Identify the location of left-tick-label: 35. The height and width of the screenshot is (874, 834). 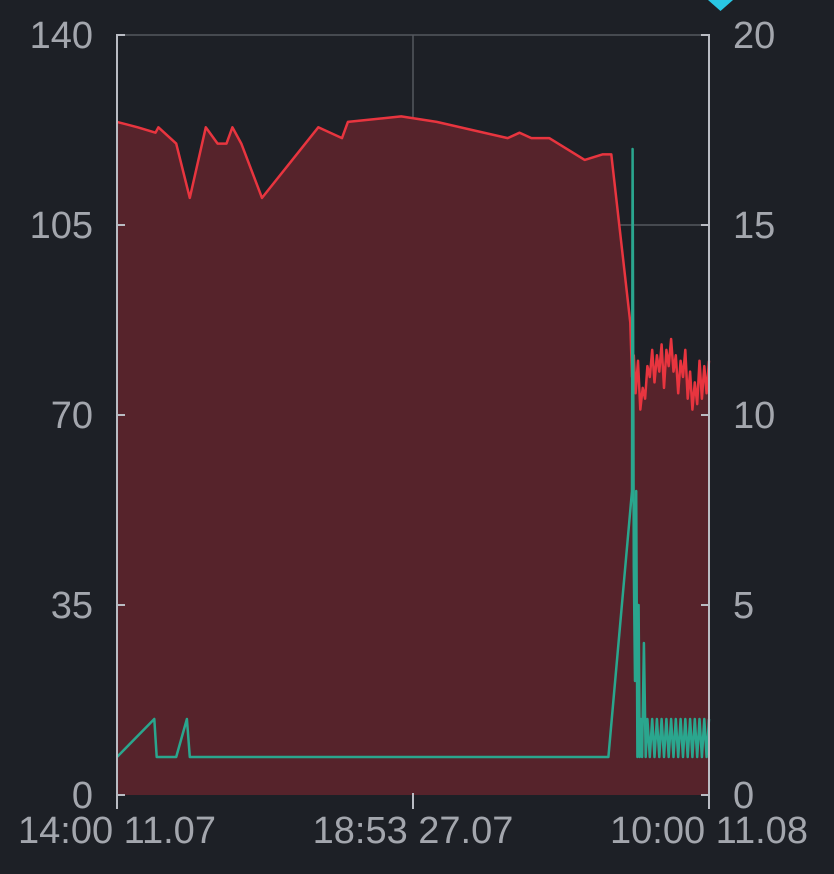
(72, 606).